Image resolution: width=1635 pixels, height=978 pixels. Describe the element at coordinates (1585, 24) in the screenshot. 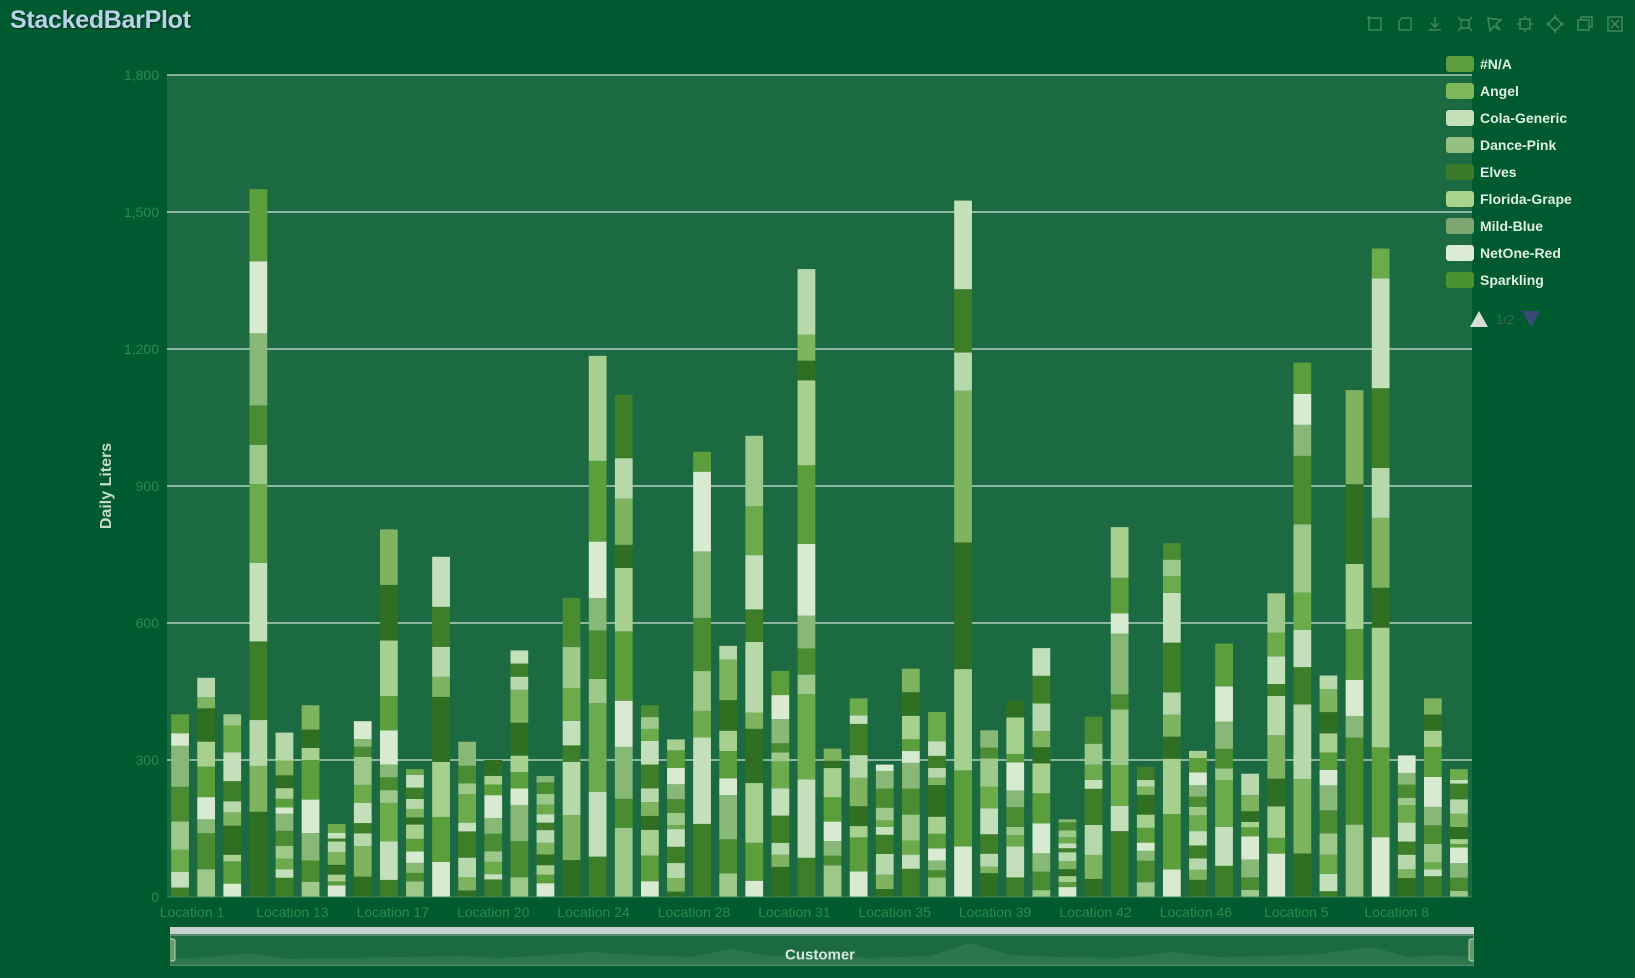

I see `restore-icon` at that location.